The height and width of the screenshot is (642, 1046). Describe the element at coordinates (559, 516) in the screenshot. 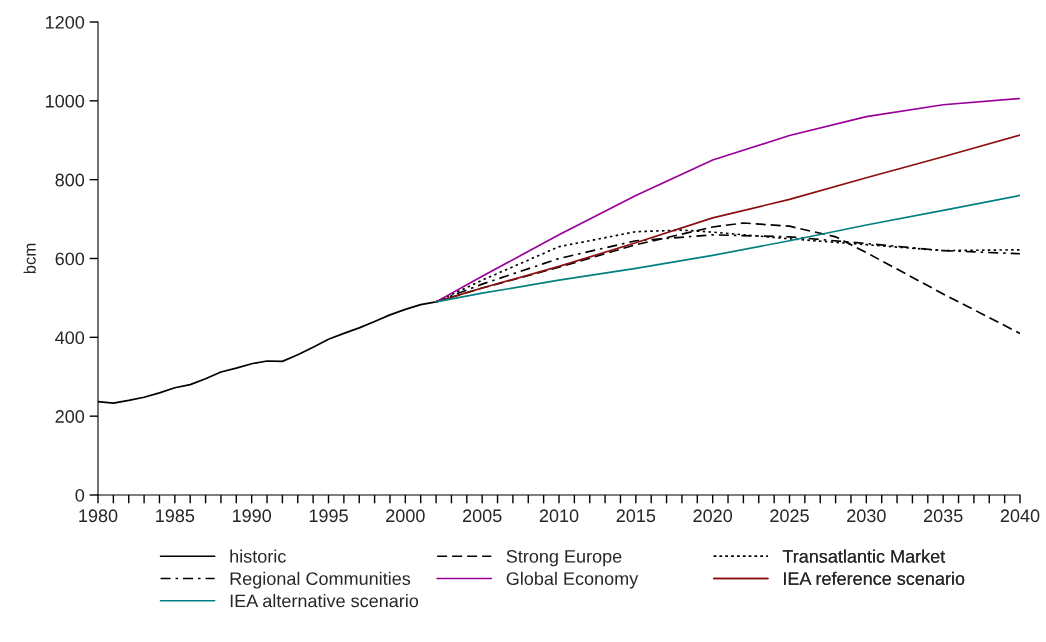

I see `x-tick-label: 2010` at that location.